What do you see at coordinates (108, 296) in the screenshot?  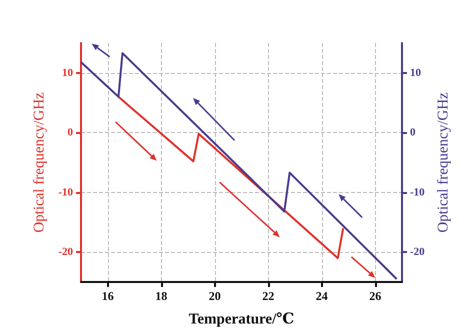 I see `x-tick-label: 16` at bounding box center [108, 296].